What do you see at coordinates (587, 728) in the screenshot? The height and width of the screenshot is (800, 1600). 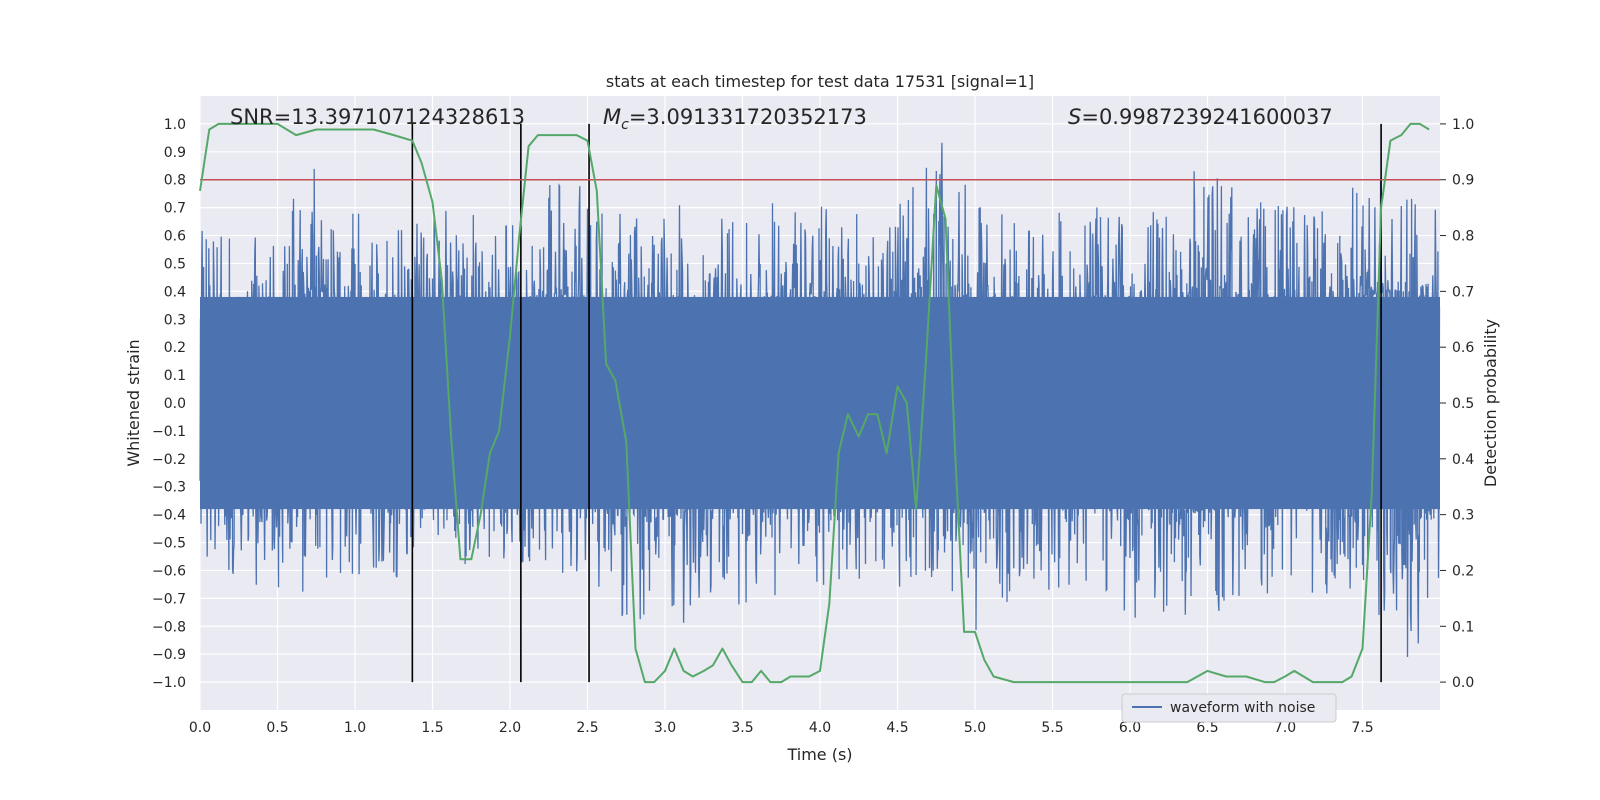 I see `x-tick-label: 2.5` at bounding box center [587, 728].